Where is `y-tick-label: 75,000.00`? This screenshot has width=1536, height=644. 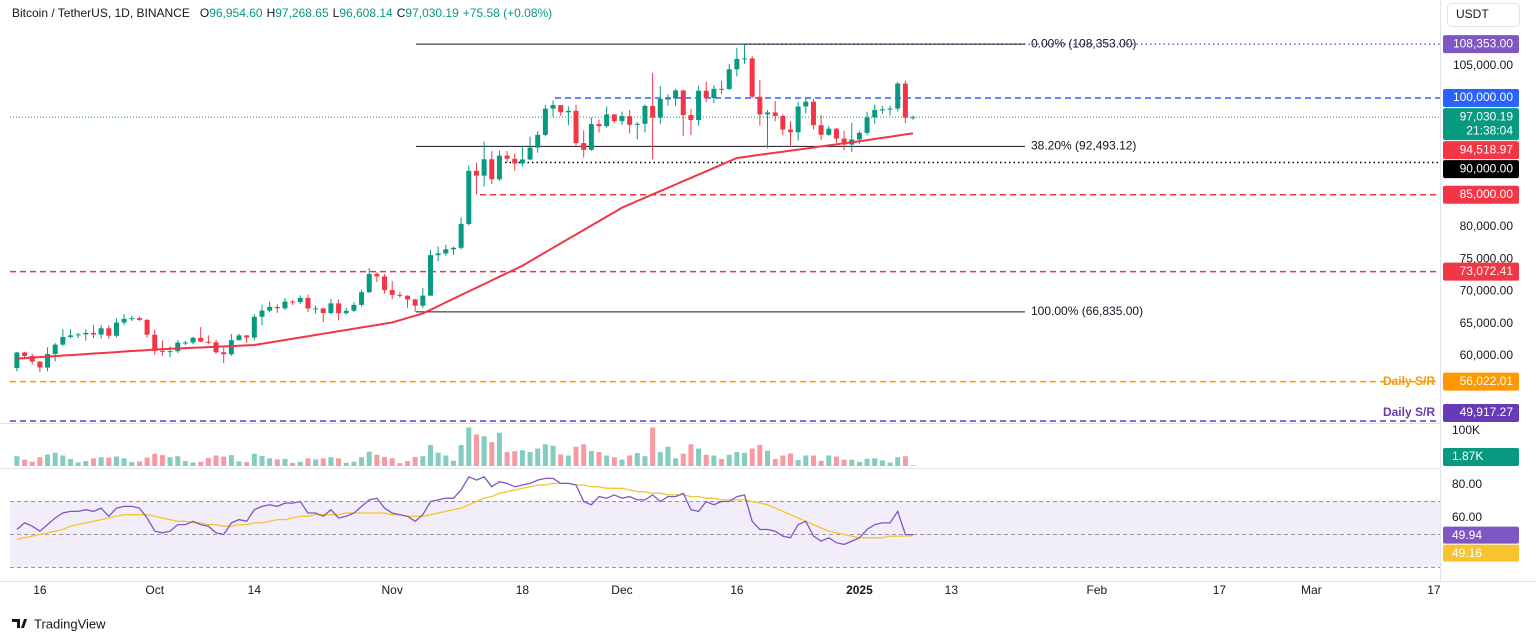 y-tick-label: 75,000.00 is located at coordinates (1487, 258).